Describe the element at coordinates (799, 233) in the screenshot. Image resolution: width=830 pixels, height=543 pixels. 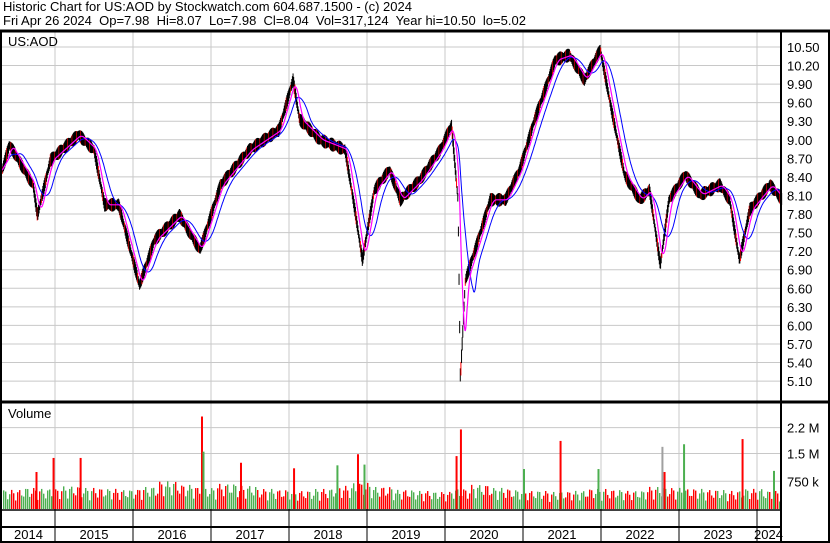
I see `price-tick-label: 7.50` at that location.